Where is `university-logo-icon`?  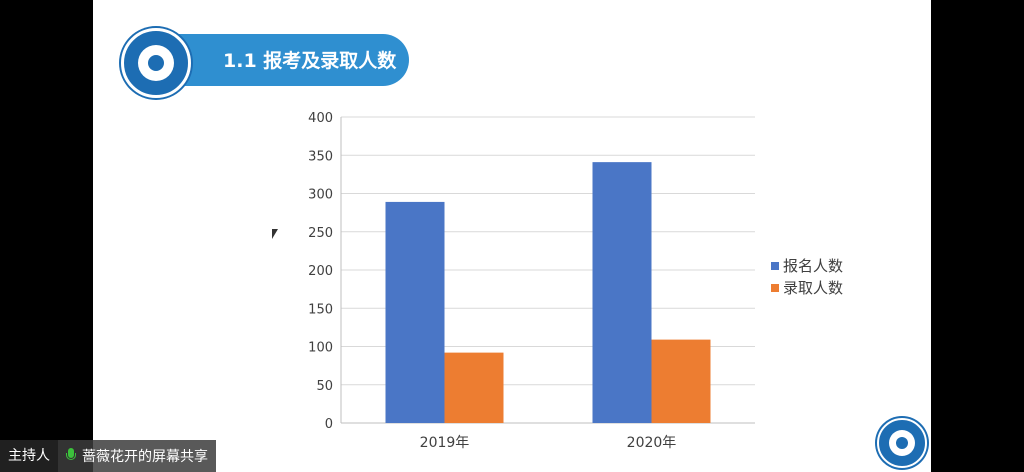
university-logo-icon is located at coordinates (156, 63).